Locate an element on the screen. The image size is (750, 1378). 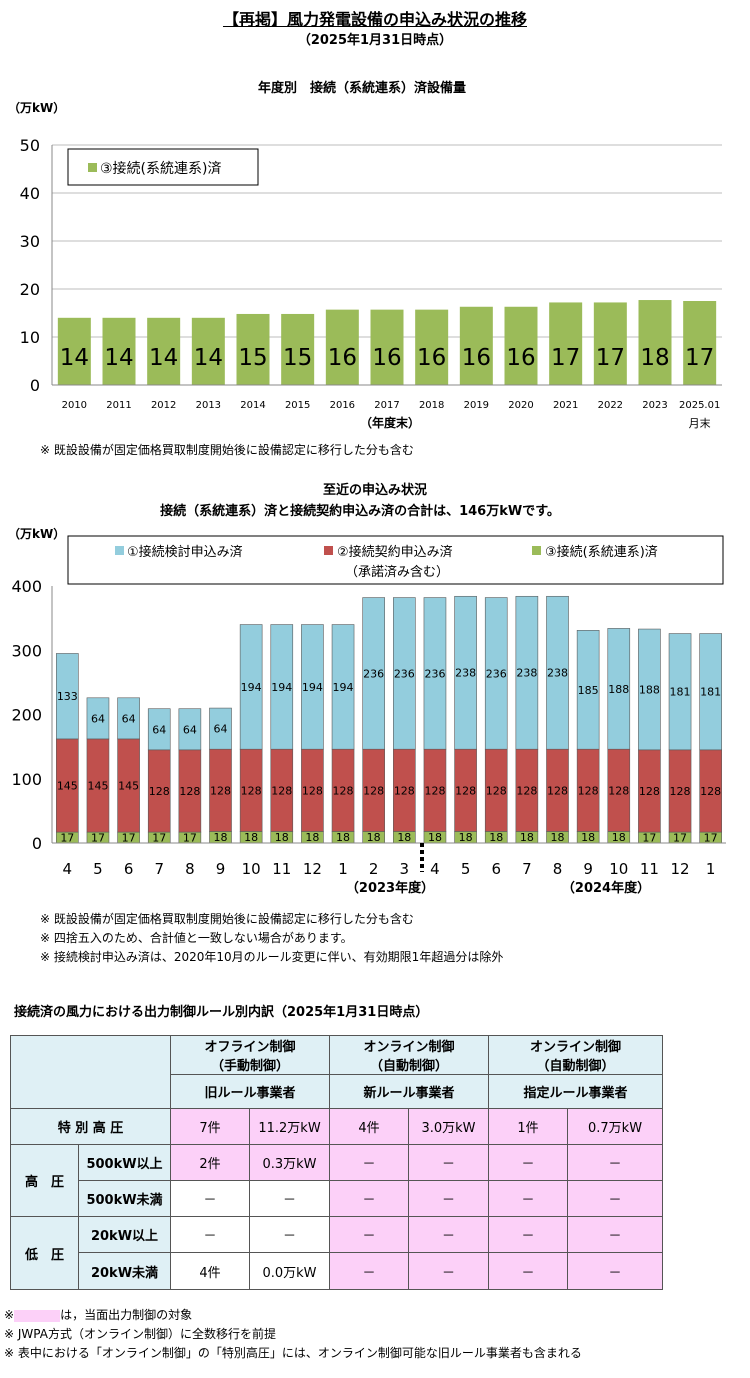
table-note-2: ※ JWPA方式（オンライン制御）に全数移行を前提 is located at coordinates (140, 1334).